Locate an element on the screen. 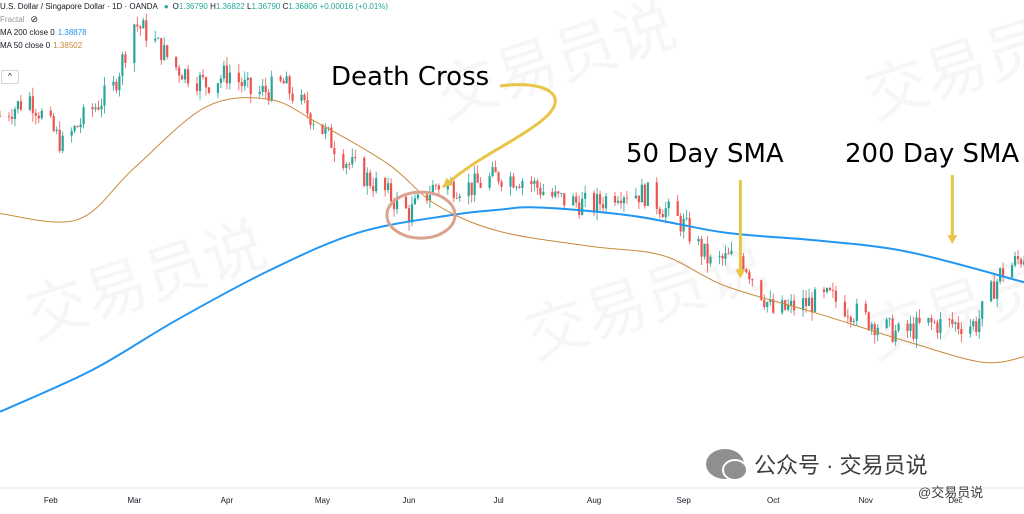  eye-hidden-icon: ⊘ is located at coordinates (34, 19).